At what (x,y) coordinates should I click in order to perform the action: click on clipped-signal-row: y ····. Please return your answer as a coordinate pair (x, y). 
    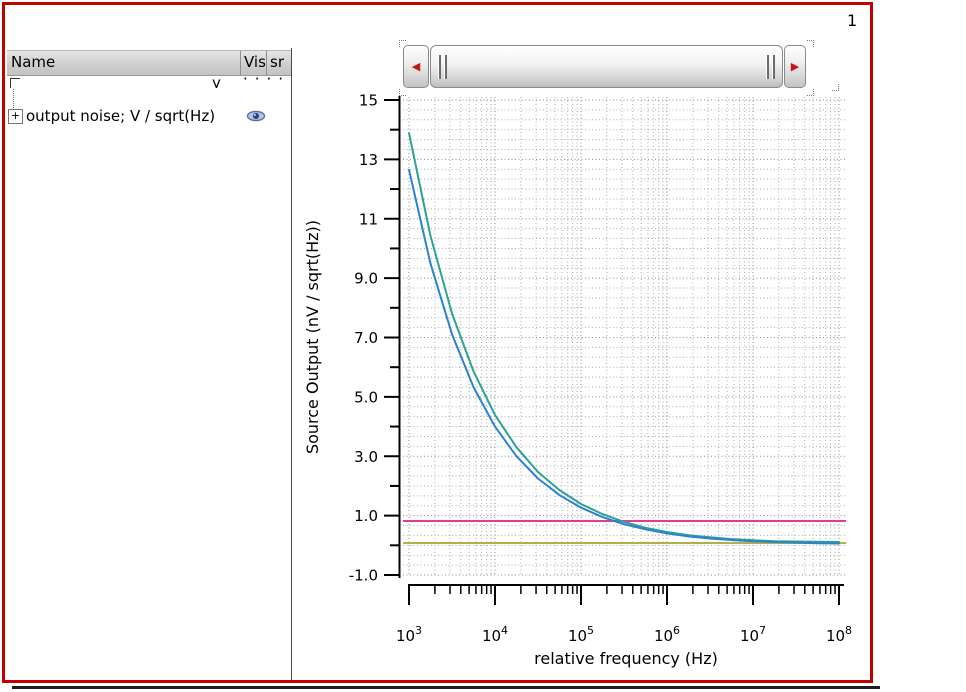
    Looking at the image, I should click on (148, 81).